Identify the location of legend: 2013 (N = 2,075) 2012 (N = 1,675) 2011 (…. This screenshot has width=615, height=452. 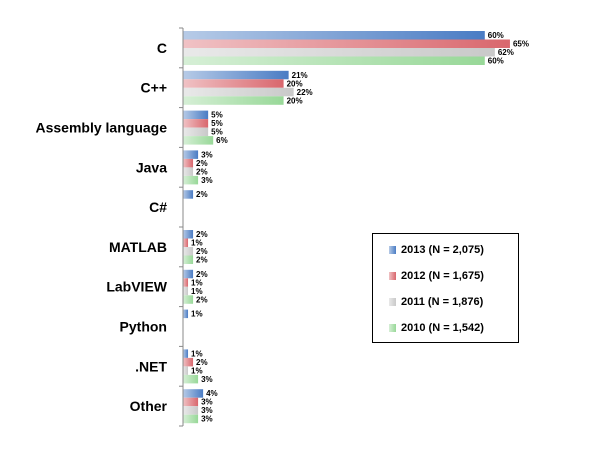
(445, 288).